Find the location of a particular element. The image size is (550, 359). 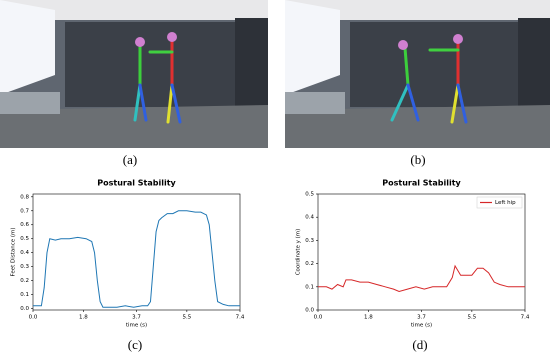

y-tick-label: 0.8 is located at coordinates (24, 197).